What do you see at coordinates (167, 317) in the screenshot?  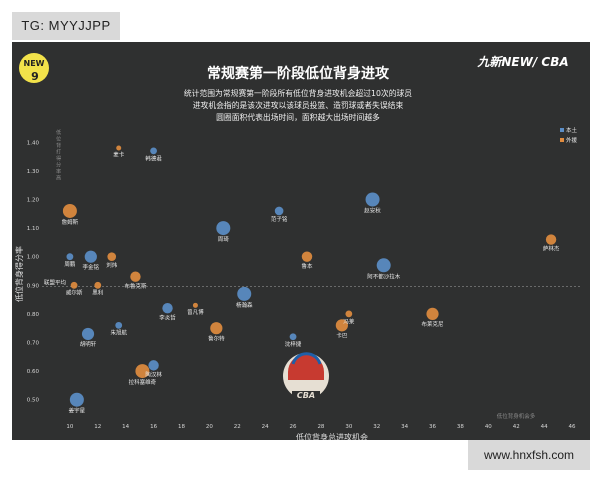 I see `point-label: 李炎哲` at bounding box center [167, 317].